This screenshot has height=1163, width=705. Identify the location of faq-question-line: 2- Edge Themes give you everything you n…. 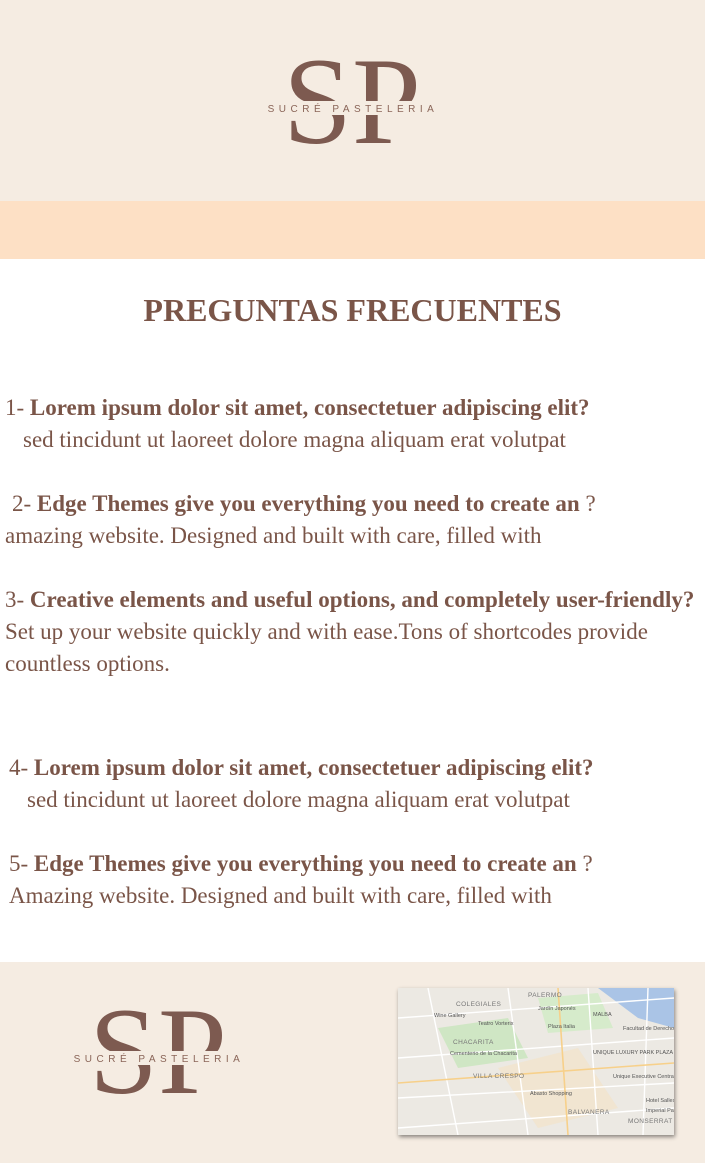
(350, 504).